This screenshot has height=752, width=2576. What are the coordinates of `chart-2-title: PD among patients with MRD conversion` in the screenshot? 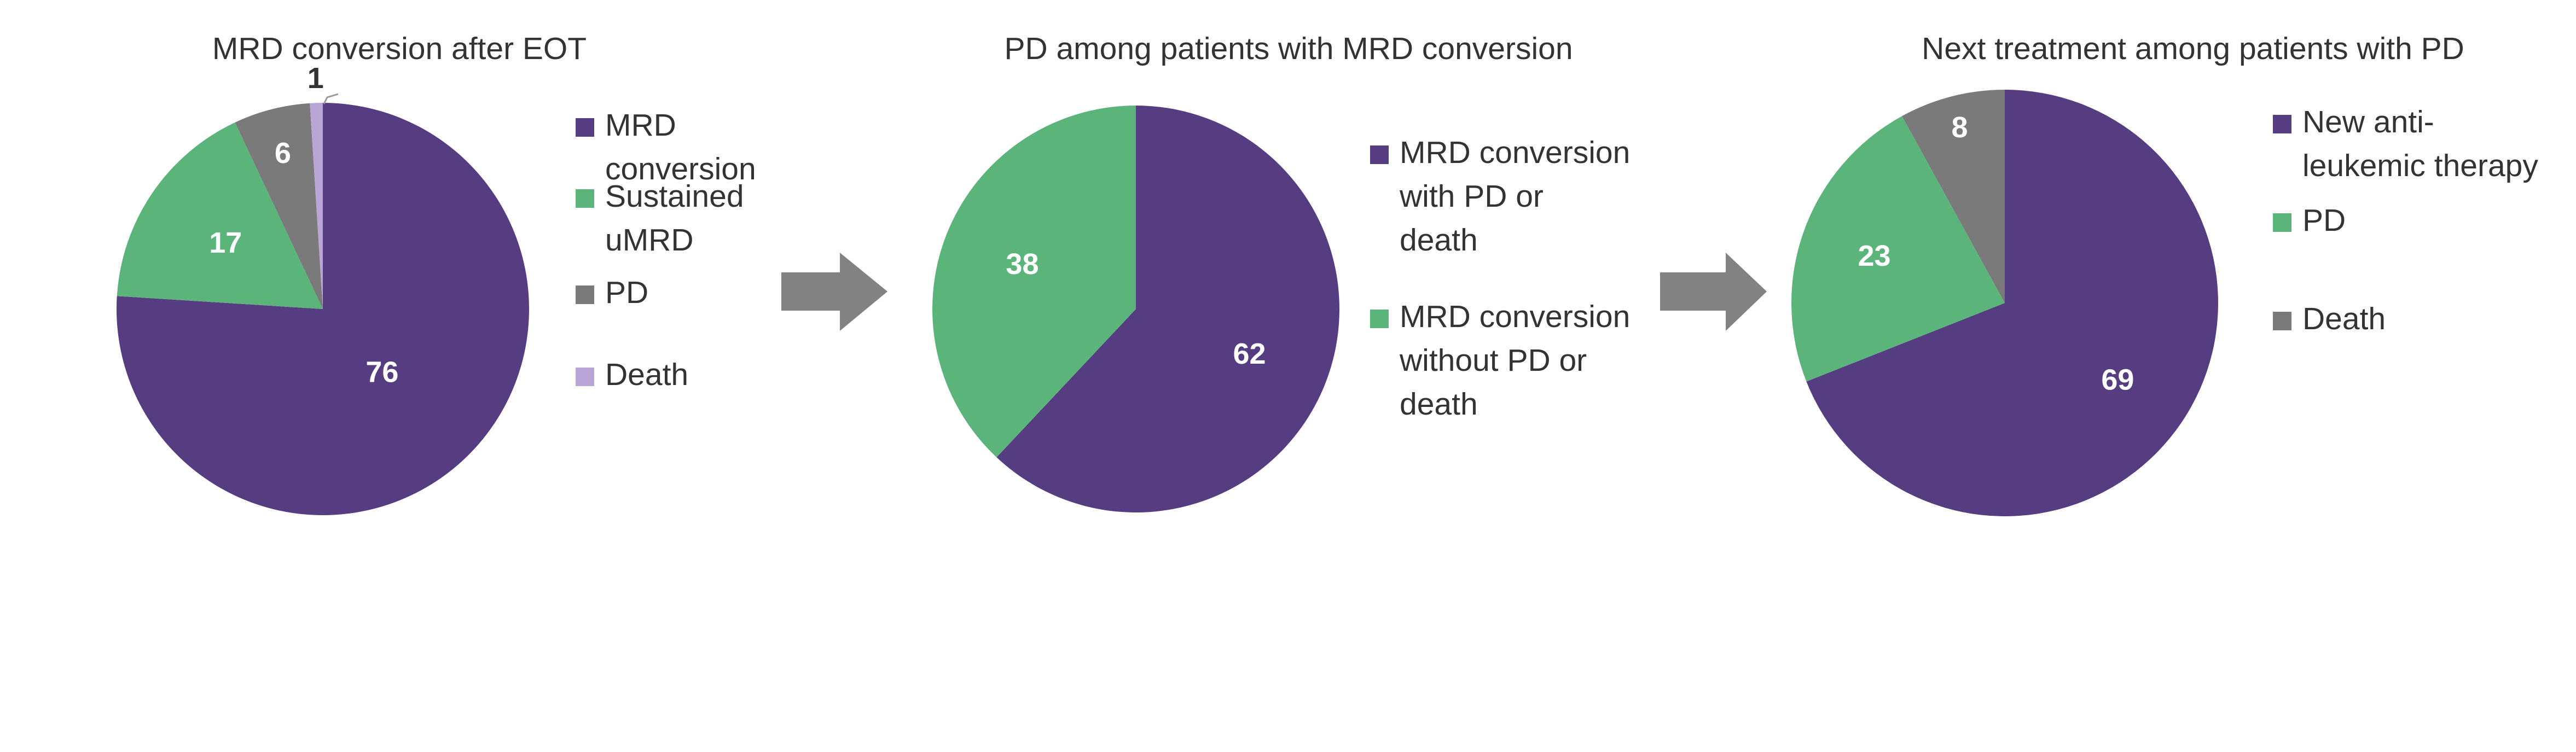 It's located at (1288, 48).